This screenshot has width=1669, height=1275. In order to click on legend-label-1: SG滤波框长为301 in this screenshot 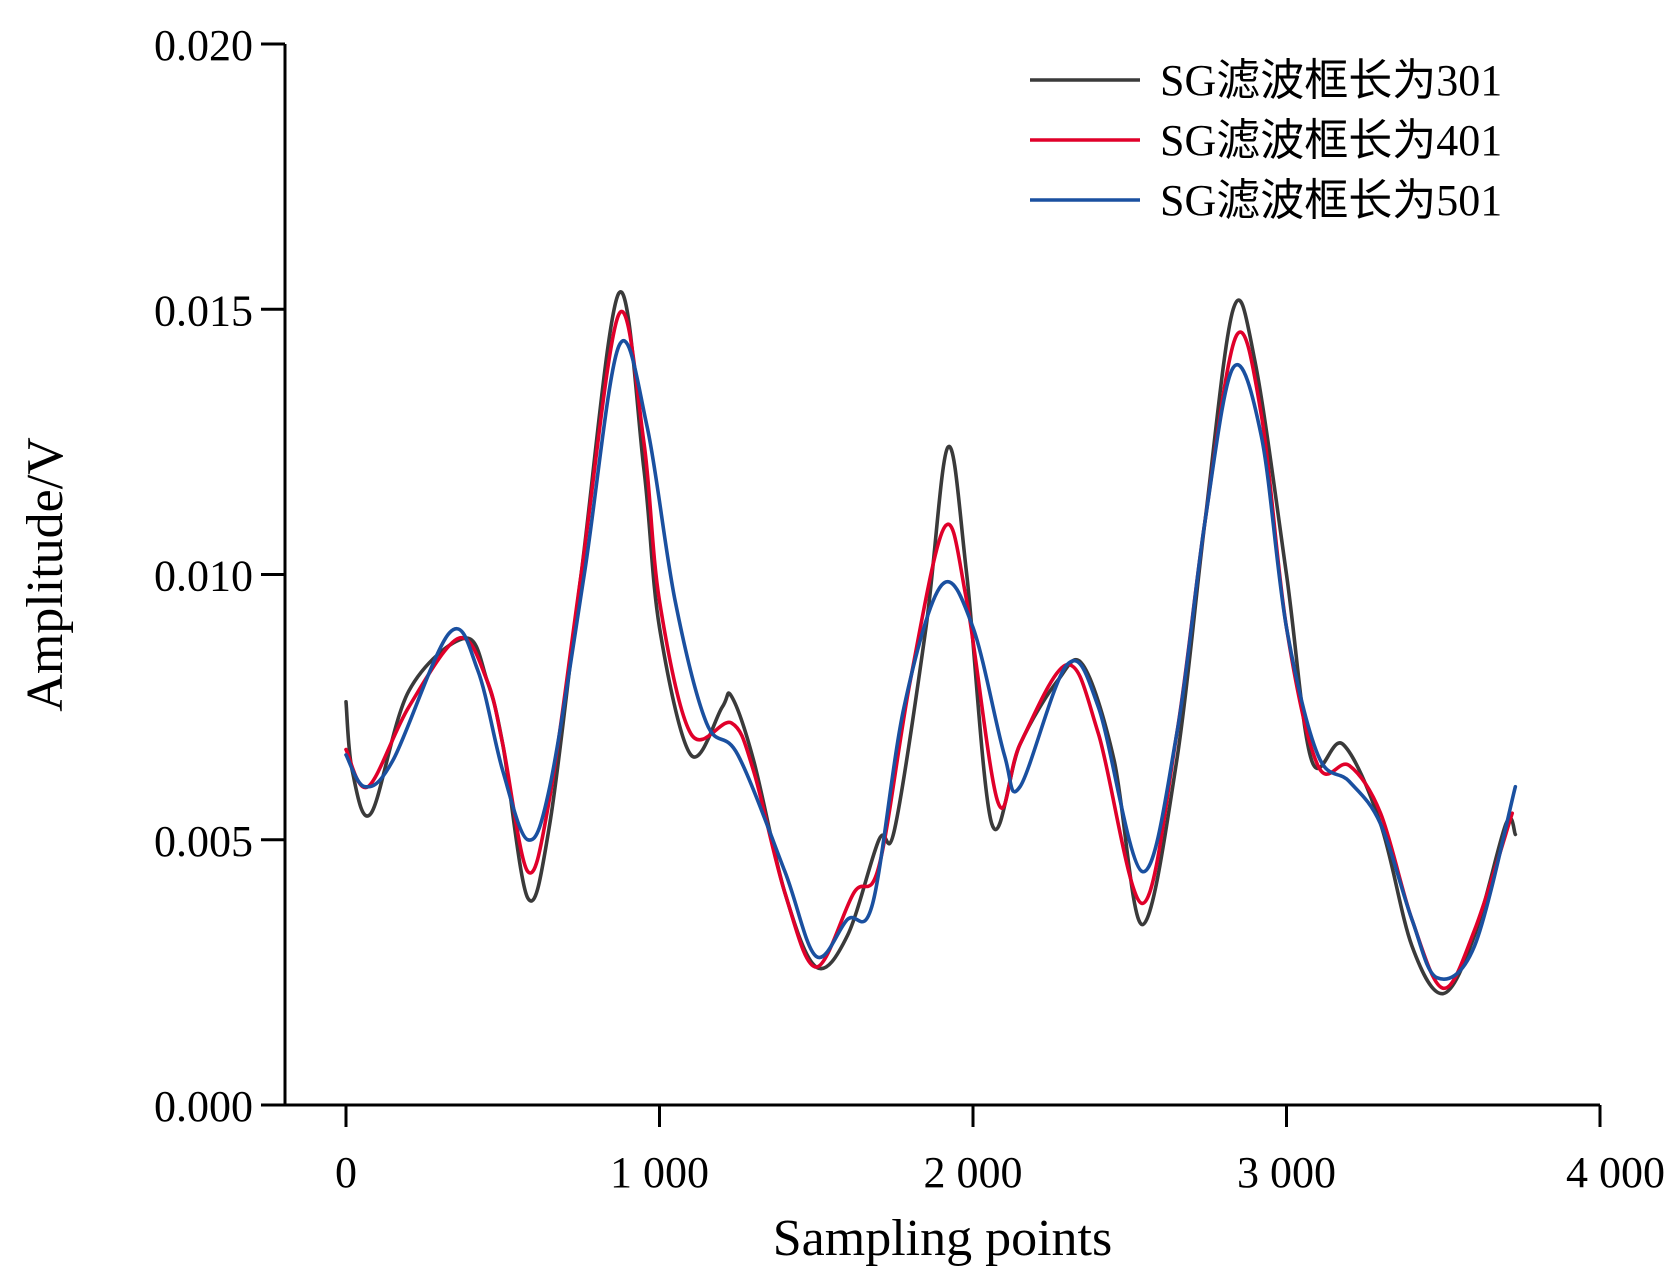, I will do `click(1331, 80)`.